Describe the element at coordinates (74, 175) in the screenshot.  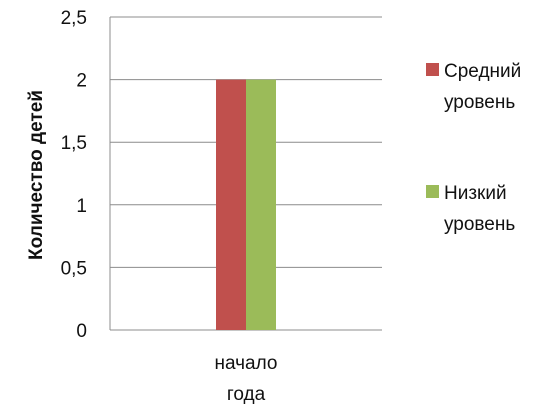
I see `y-tick-labels: 0 0,5 1 1,5 2 2,5` at that location.